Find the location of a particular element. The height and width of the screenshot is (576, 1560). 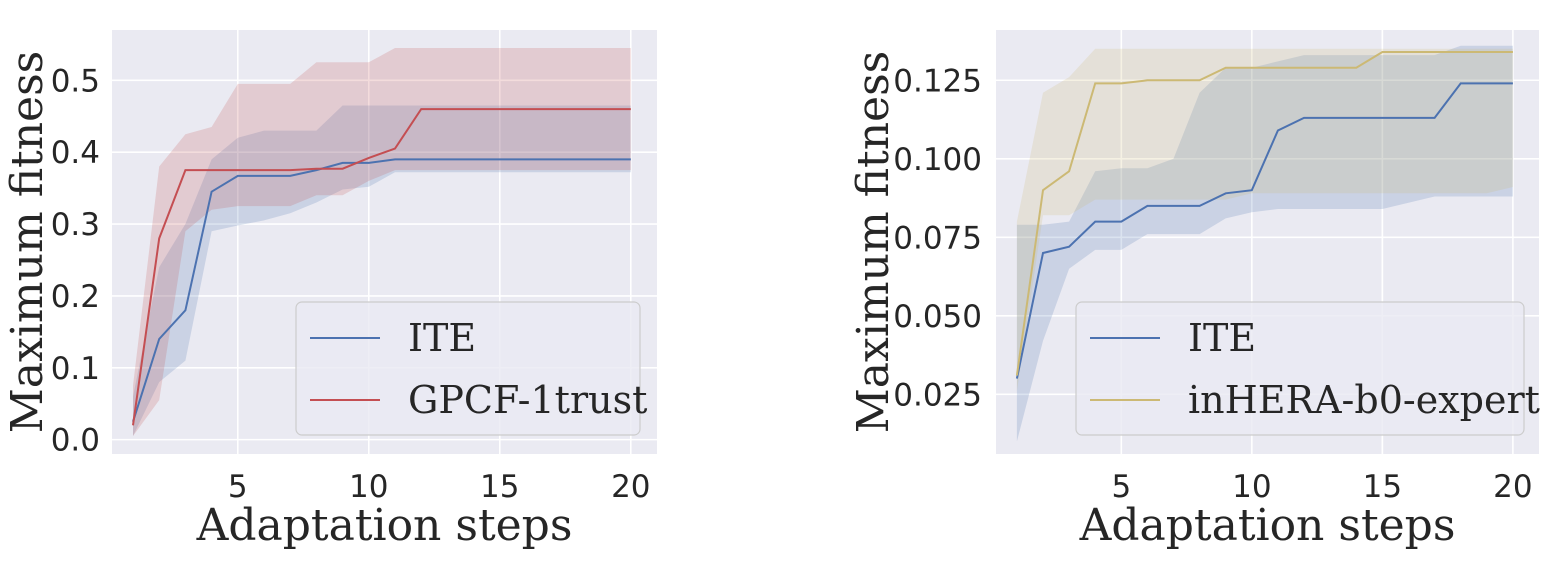

legend: ITE GPCF-1trust is located at coordinates (471, 368).